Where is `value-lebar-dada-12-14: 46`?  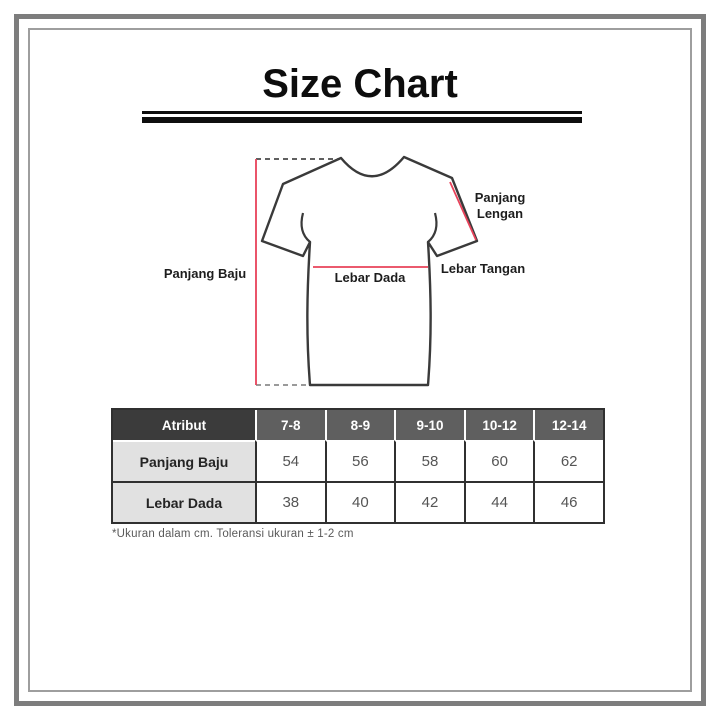
value-lebar-dada-12-14: 46 is located at coordinates (568, 501).